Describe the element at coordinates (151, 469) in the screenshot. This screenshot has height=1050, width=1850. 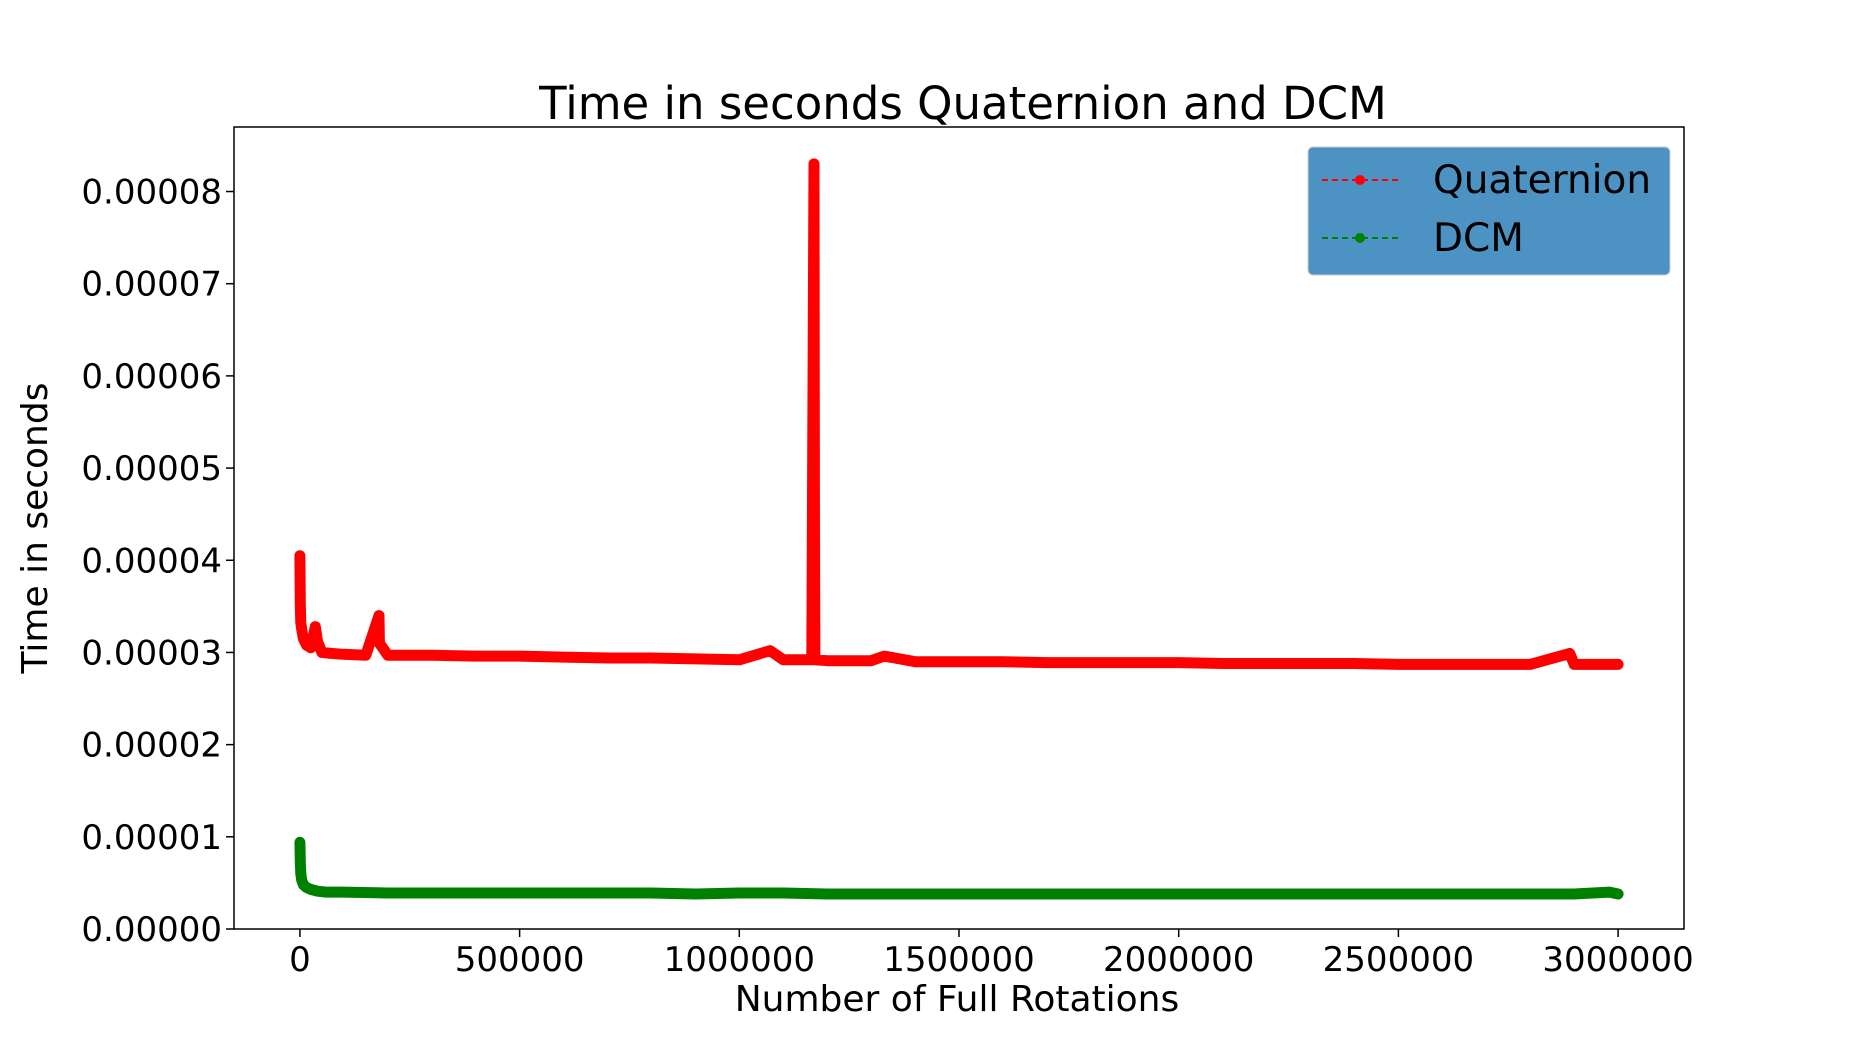
I see `y-tick-label: 0.00005` at that location.